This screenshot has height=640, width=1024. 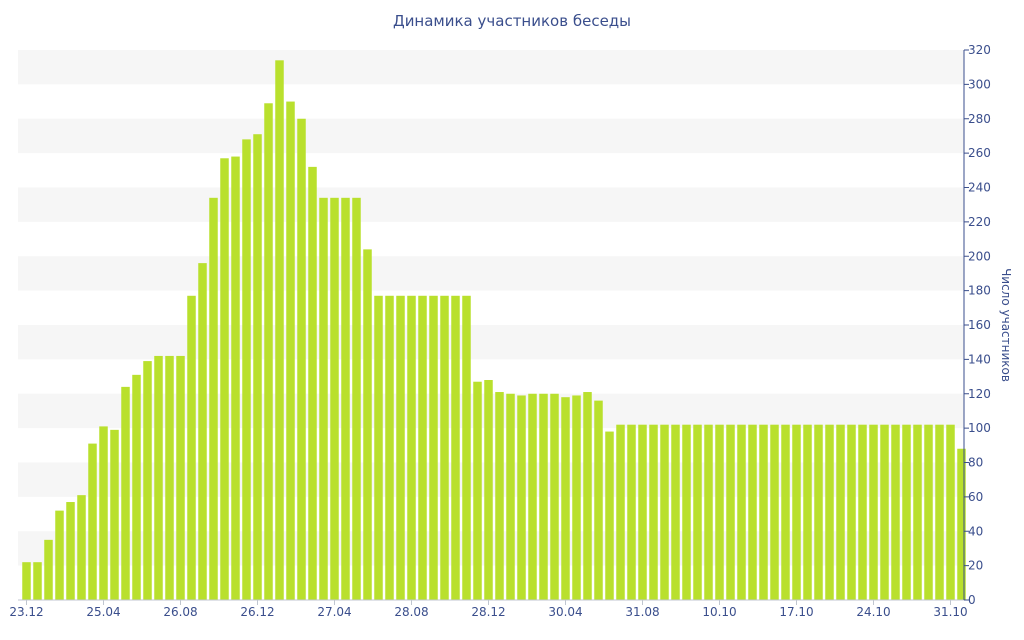 What do you see at coordinates (512, 21) in the screenshot?
I see `chart-title: Динамика участников беседы` at bounding box center [512, 21].